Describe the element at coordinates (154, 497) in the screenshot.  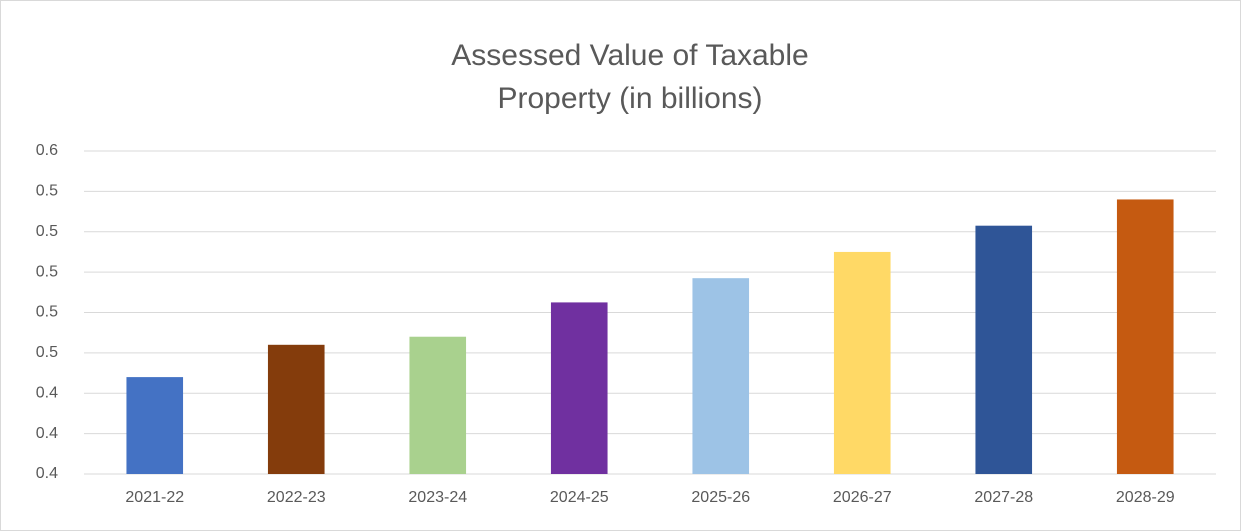
I see `x-tick-label: 2021-22` at that location.